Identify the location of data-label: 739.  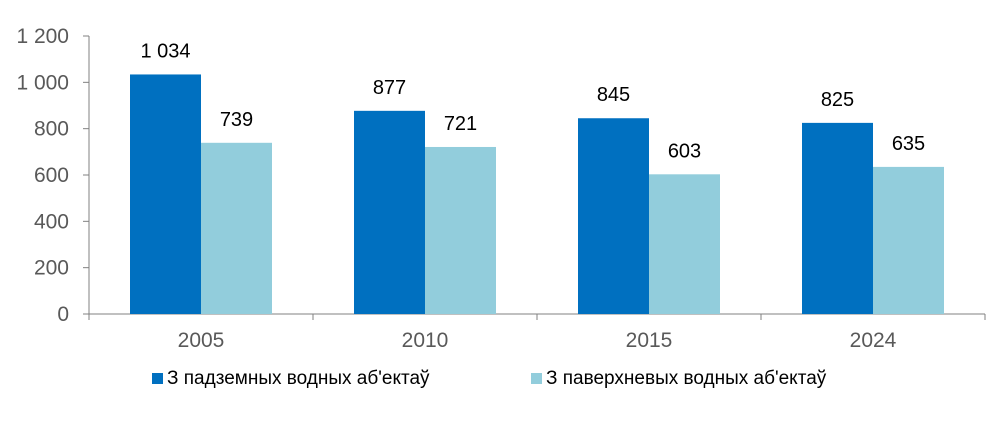
(236, 120).